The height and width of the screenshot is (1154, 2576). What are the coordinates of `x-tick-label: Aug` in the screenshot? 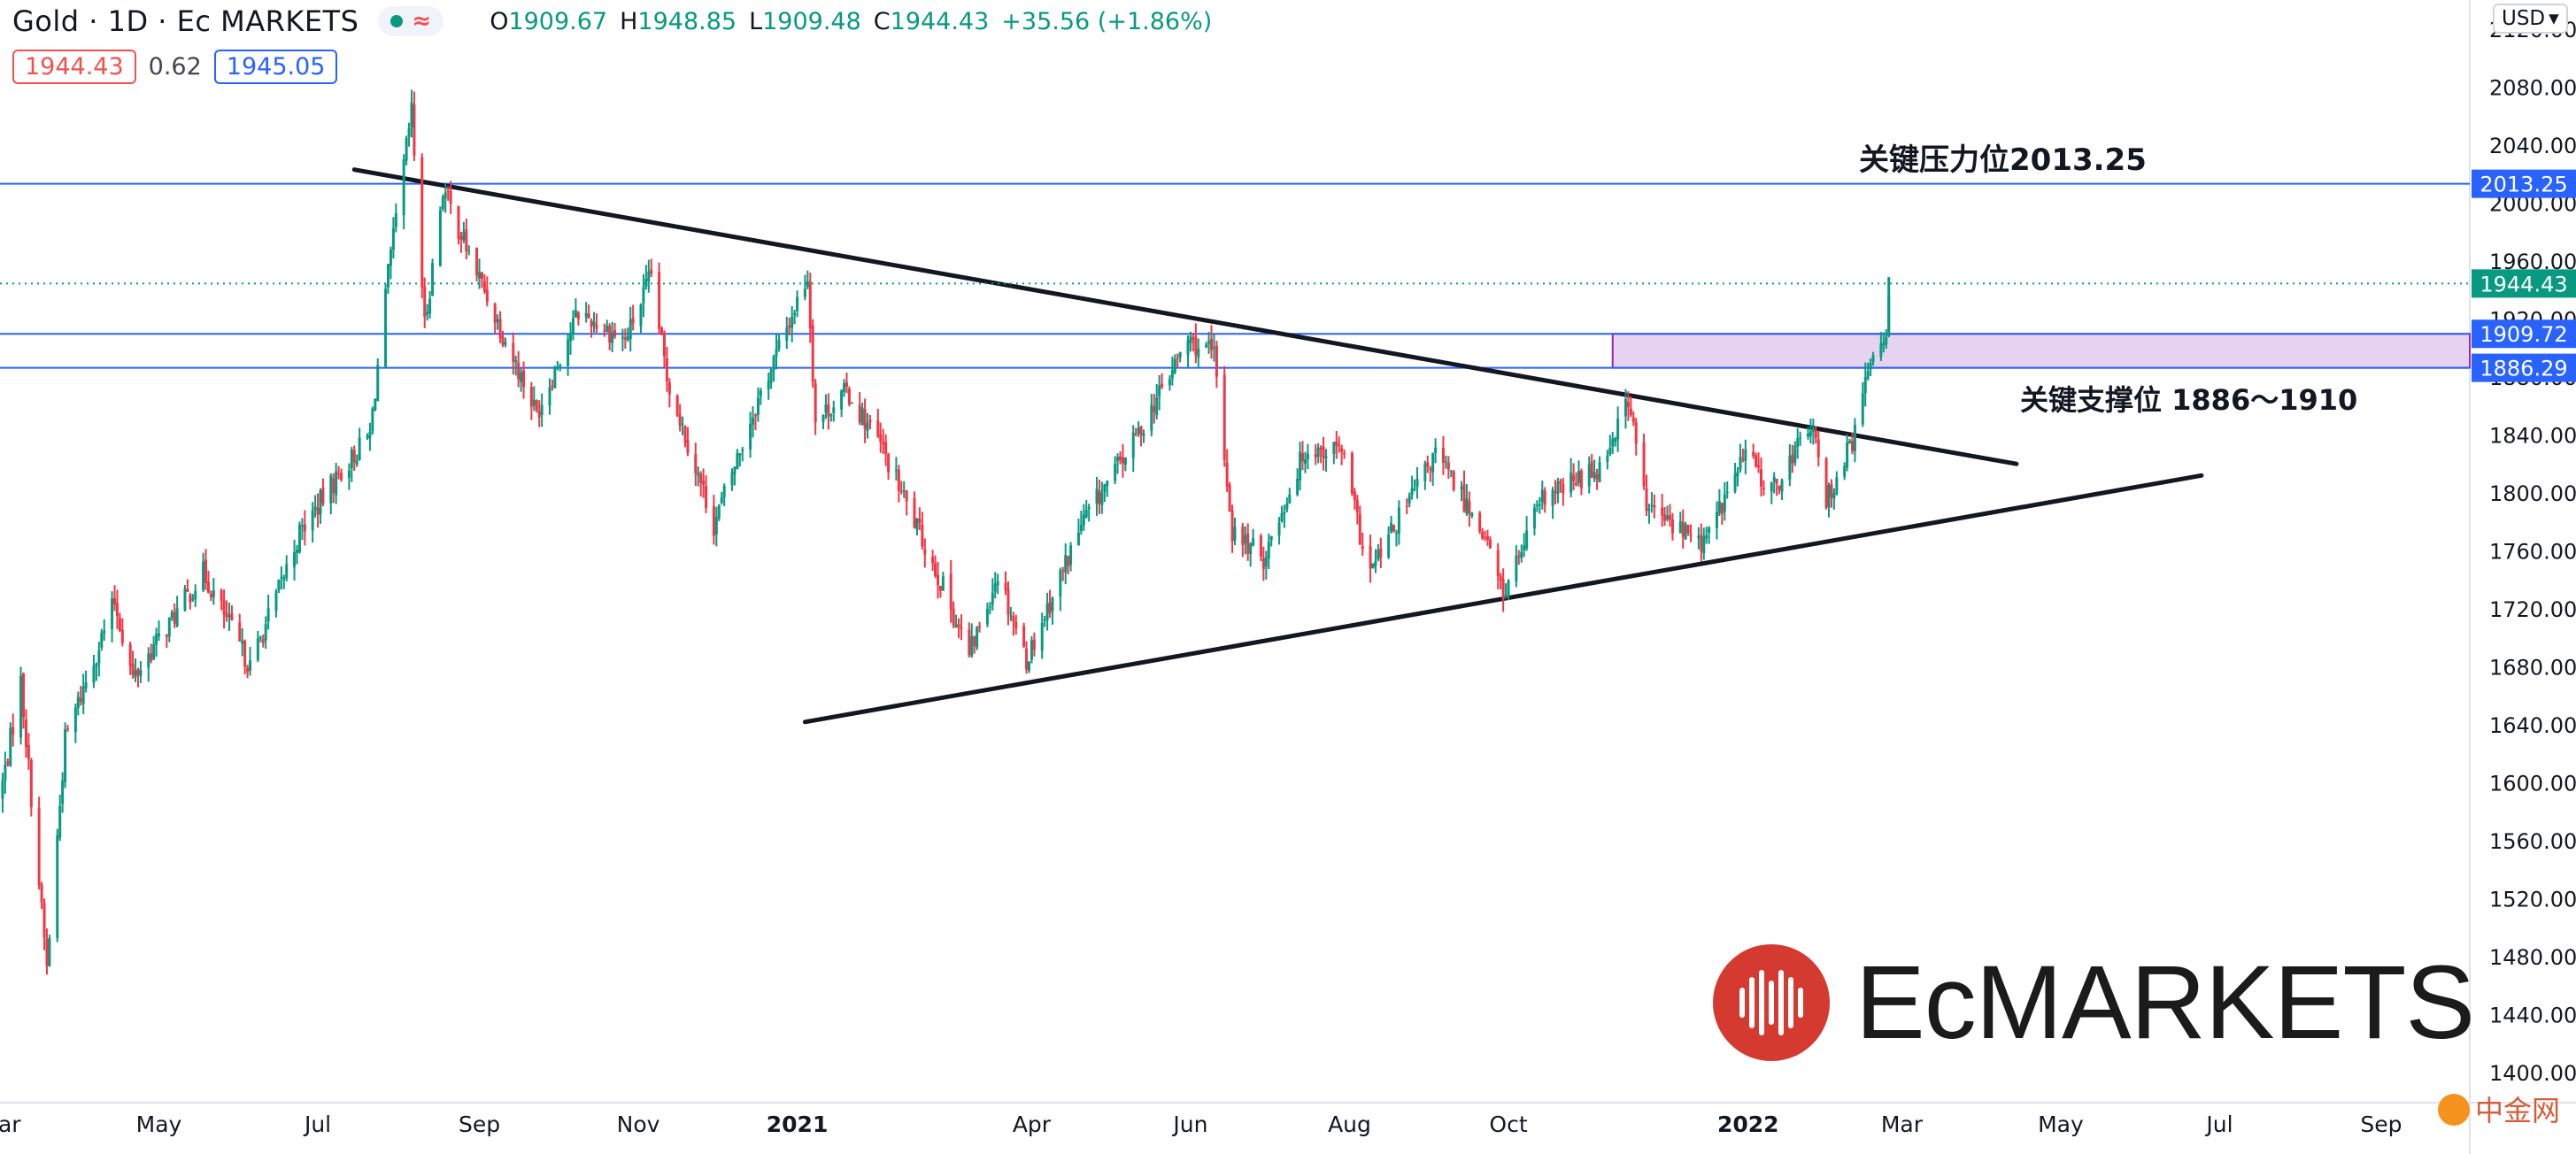 It's located at (1349, 1124).